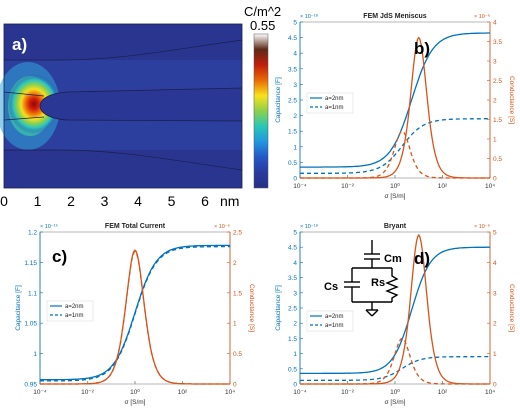  What do you see at coordinates (261, 111) in the screenshot?
I see `colorbar` at bounding box center [261, 111].